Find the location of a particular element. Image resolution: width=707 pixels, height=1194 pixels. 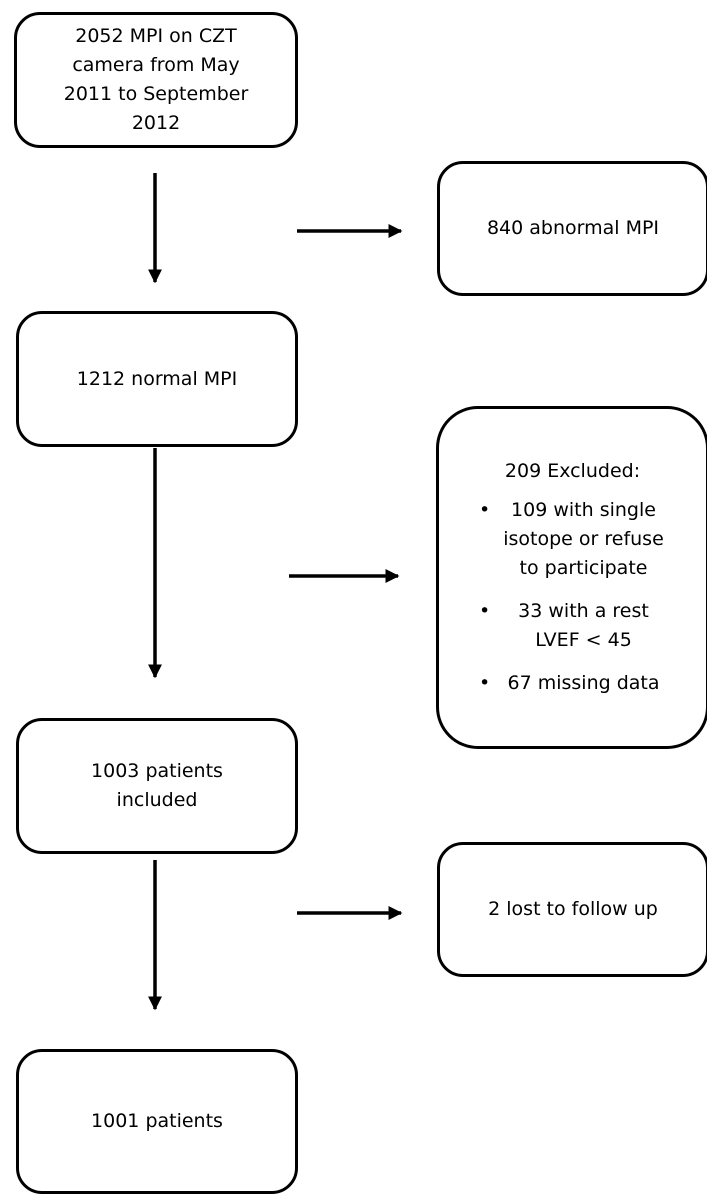

excluded-item-1-line-3: to participate is located at coordinates (583, 568).